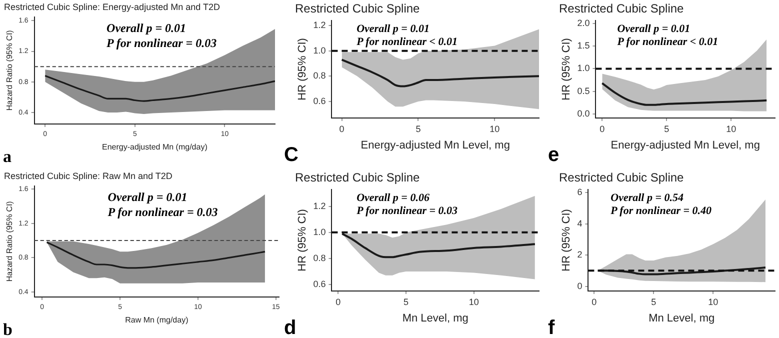  I want to click on y-tick-label: 0.5, so click(583, 91).